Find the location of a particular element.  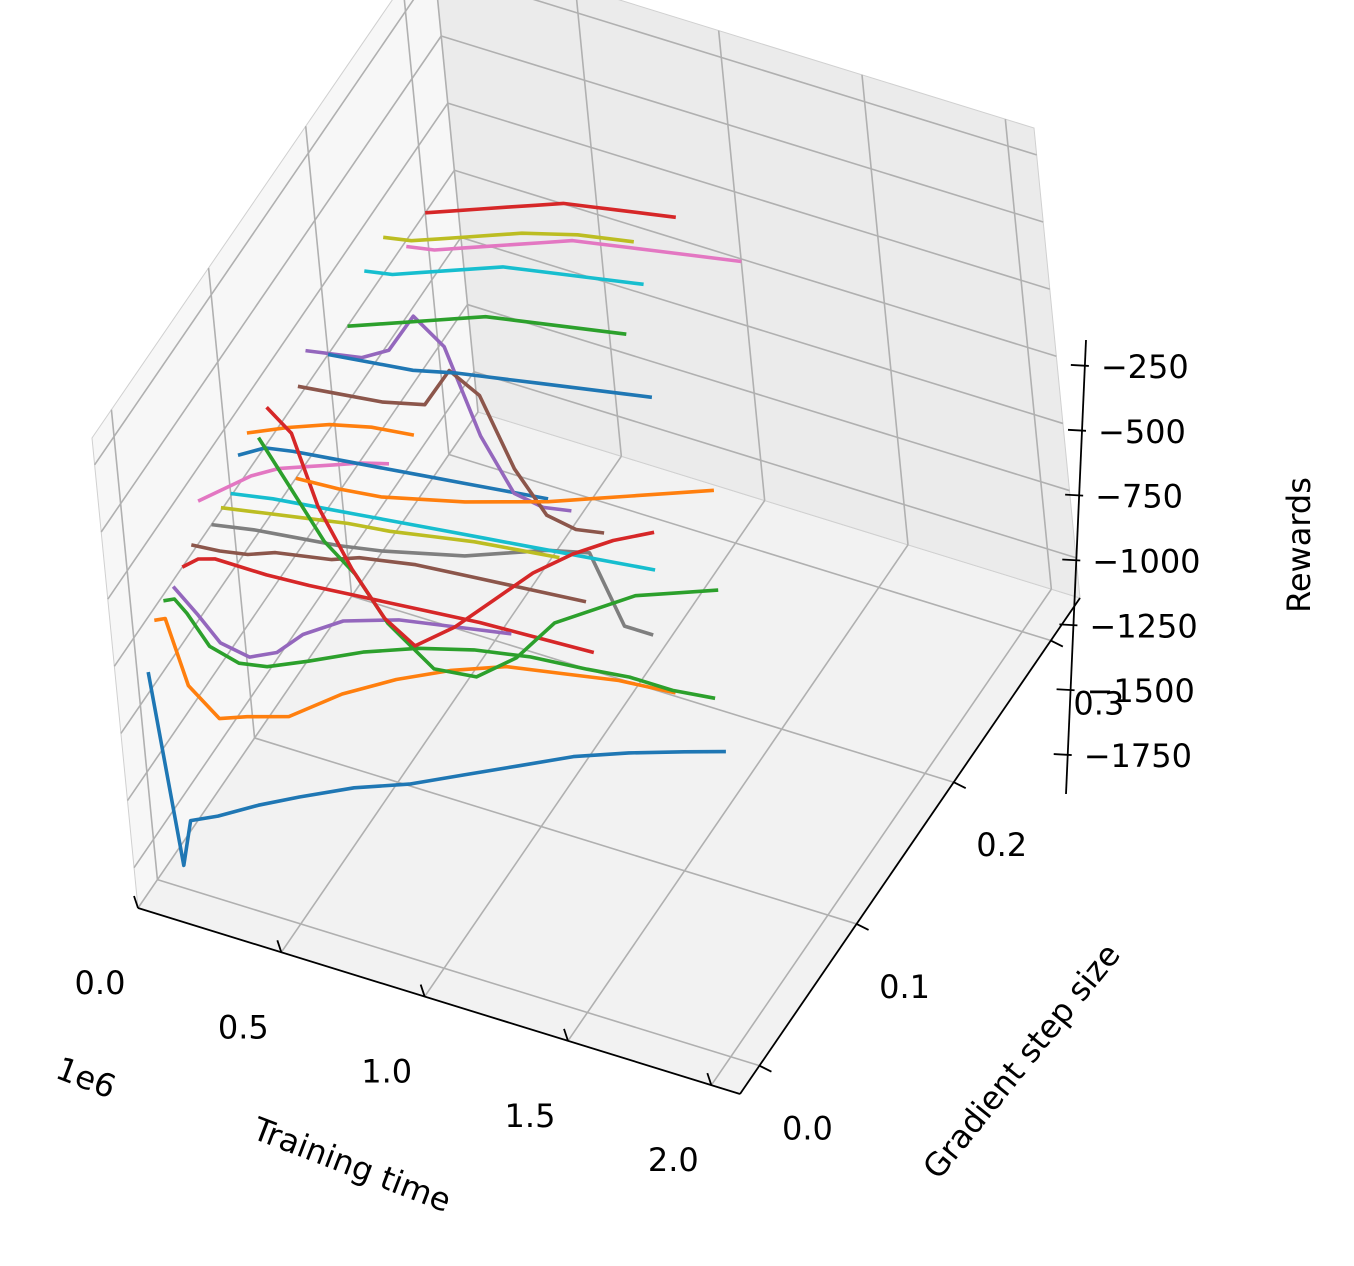

z-tick-label: −750 is located at coordinates (1139, 497).